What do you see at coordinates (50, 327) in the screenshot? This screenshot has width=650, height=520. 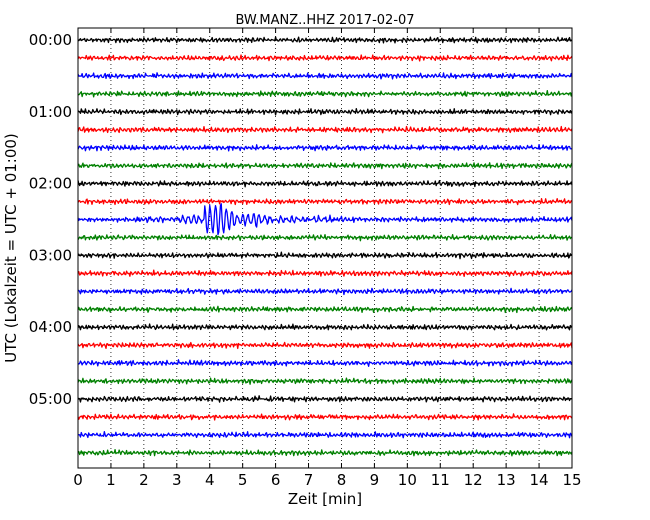 I see `y-tick-label: 04:00` at bounding box center [50, 327].